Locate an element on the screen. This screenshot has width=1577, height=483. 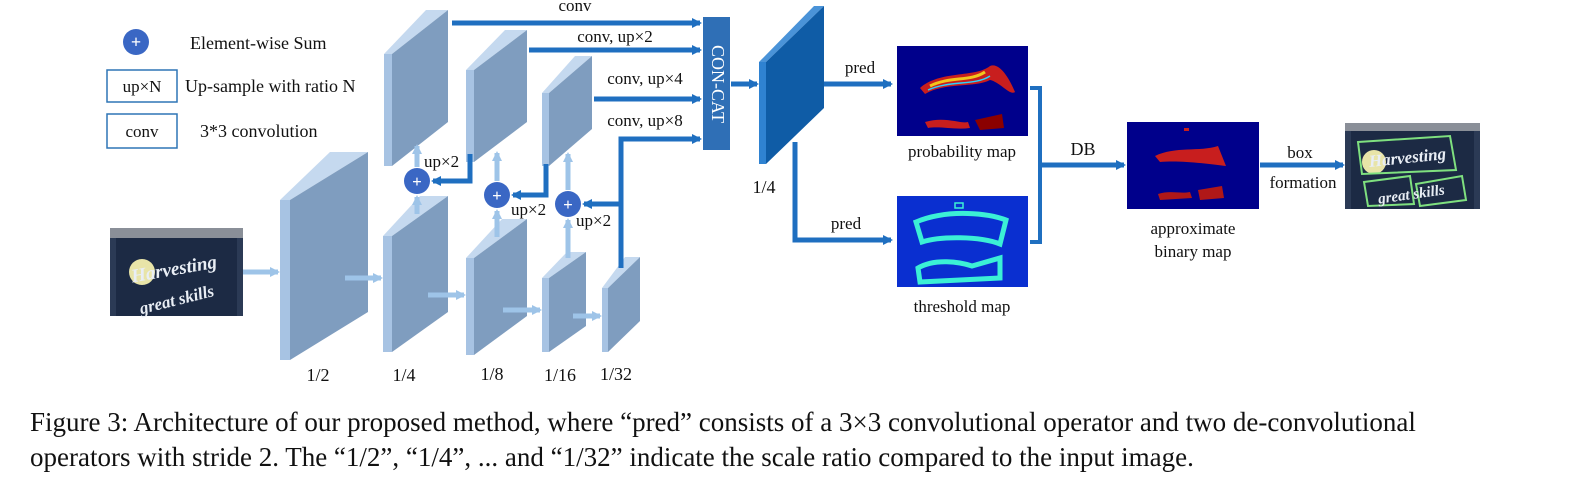
fpn-feature-c is located at coordinates (567, 111).